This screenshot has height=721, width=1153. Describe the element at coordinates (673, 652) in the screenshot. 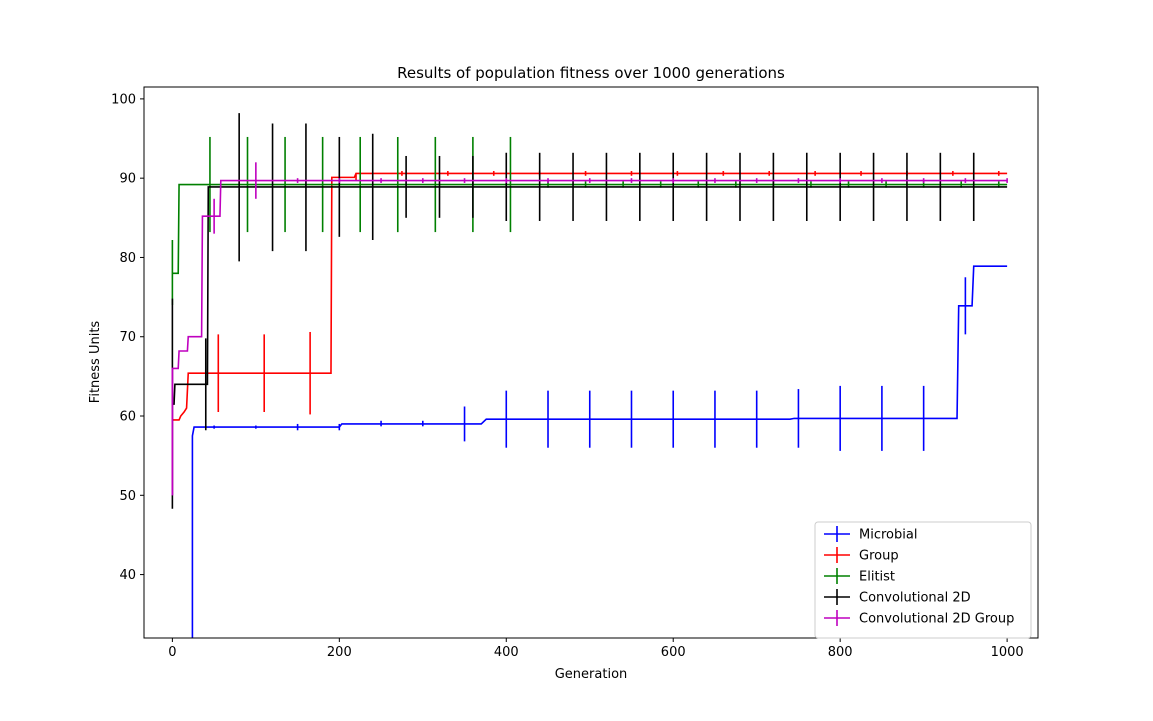

I see `x-tick-label: 600` at that location.